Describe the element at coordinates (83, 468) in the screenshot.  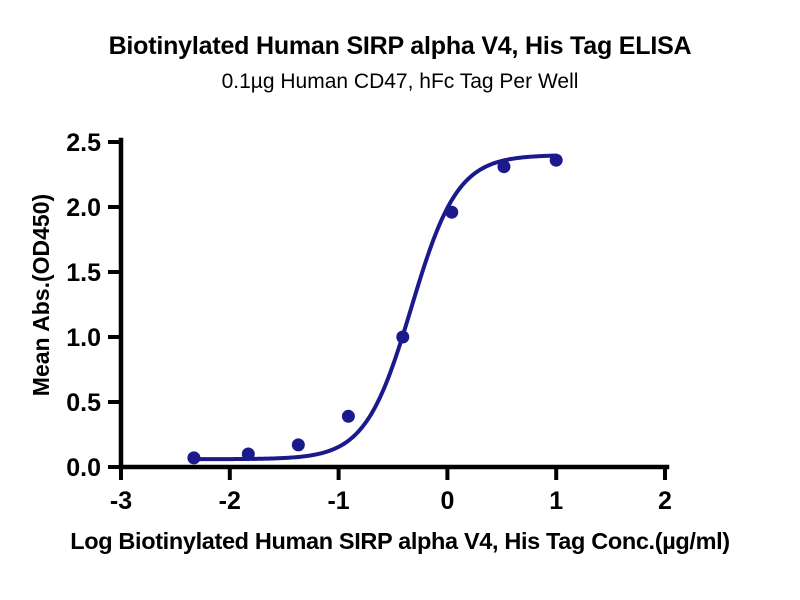
I see `y-tick-label: 0.0` at that location.